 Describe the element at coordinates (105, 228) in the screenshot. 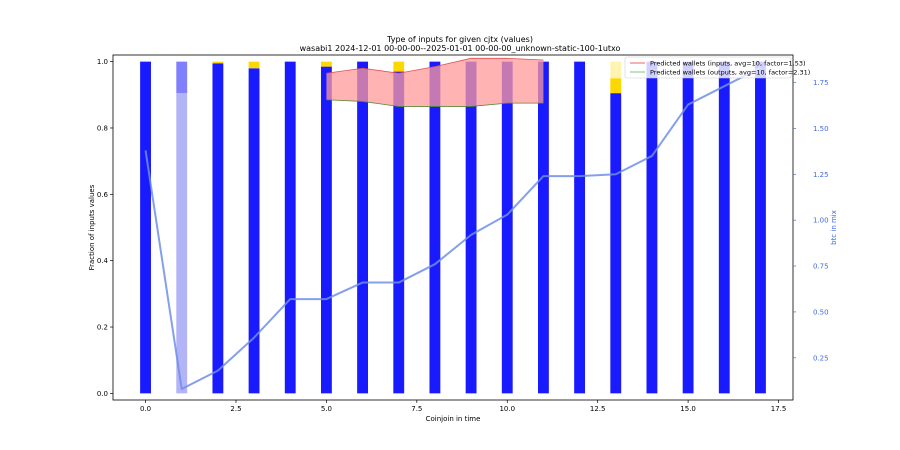

I see `y-axis-left: 0.0 0.2 0.4 0.6 0.8 1.0` at that location.